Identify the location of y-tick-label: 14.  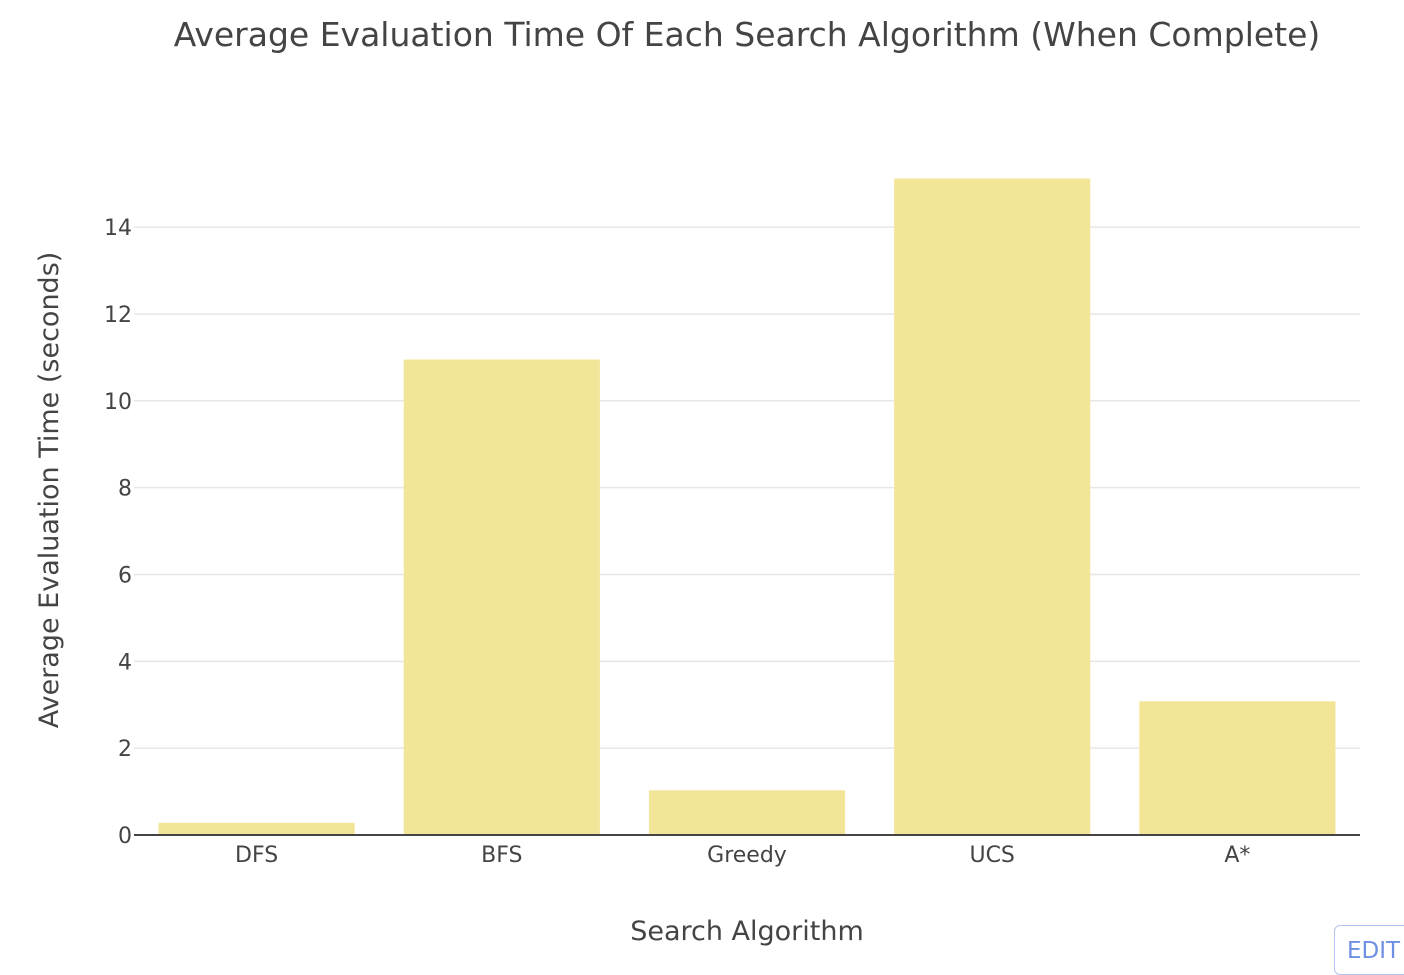
(118, 228).